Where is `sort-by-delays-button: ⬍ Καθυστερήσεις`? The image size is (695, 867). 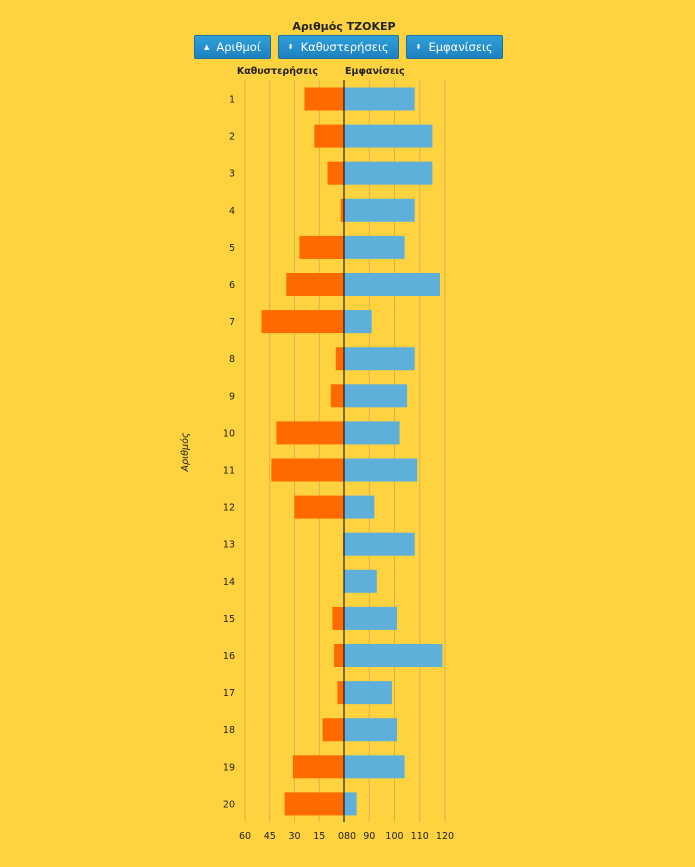 sort-by-delays-button: ⬍ Καθυστερήσεις is located at coordinates (338, 47).